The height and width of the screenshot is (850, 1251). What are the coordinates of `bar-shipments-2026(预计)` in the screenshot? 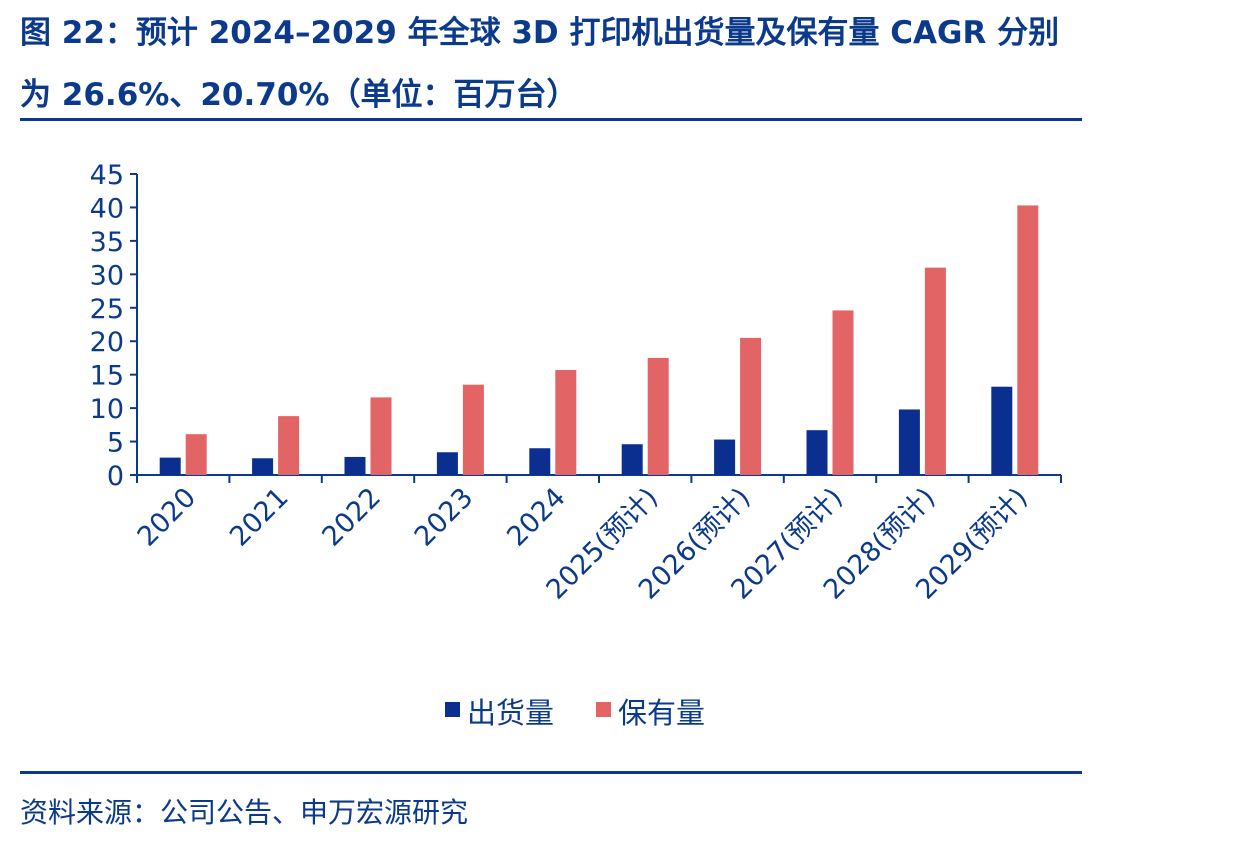 It's located at (725, 457).